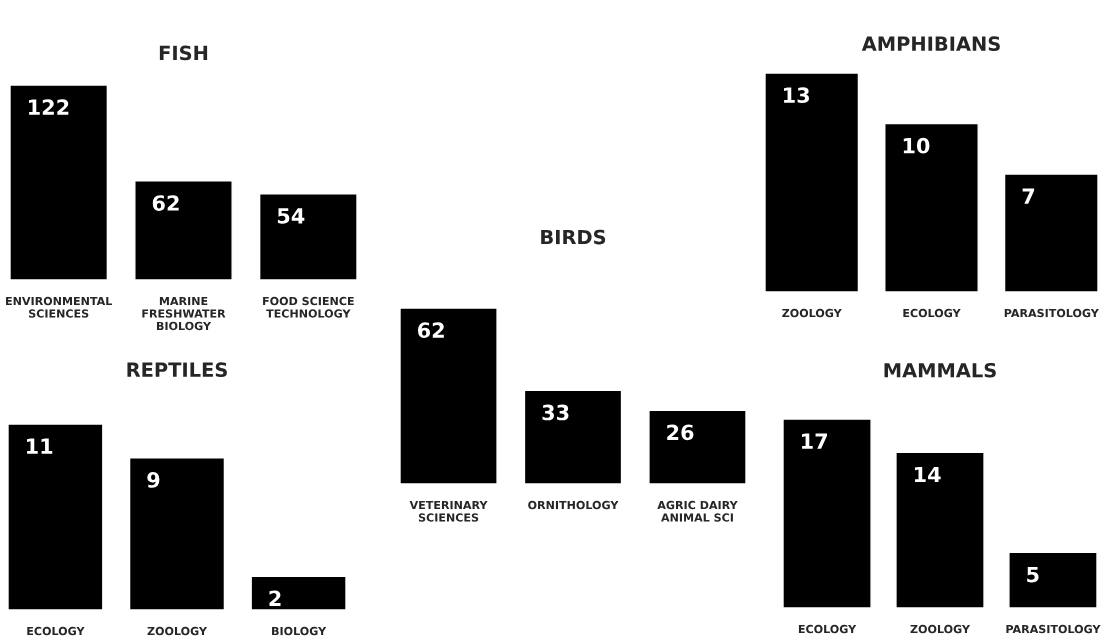  I want to click on data-label: 14, so click(927, 474).